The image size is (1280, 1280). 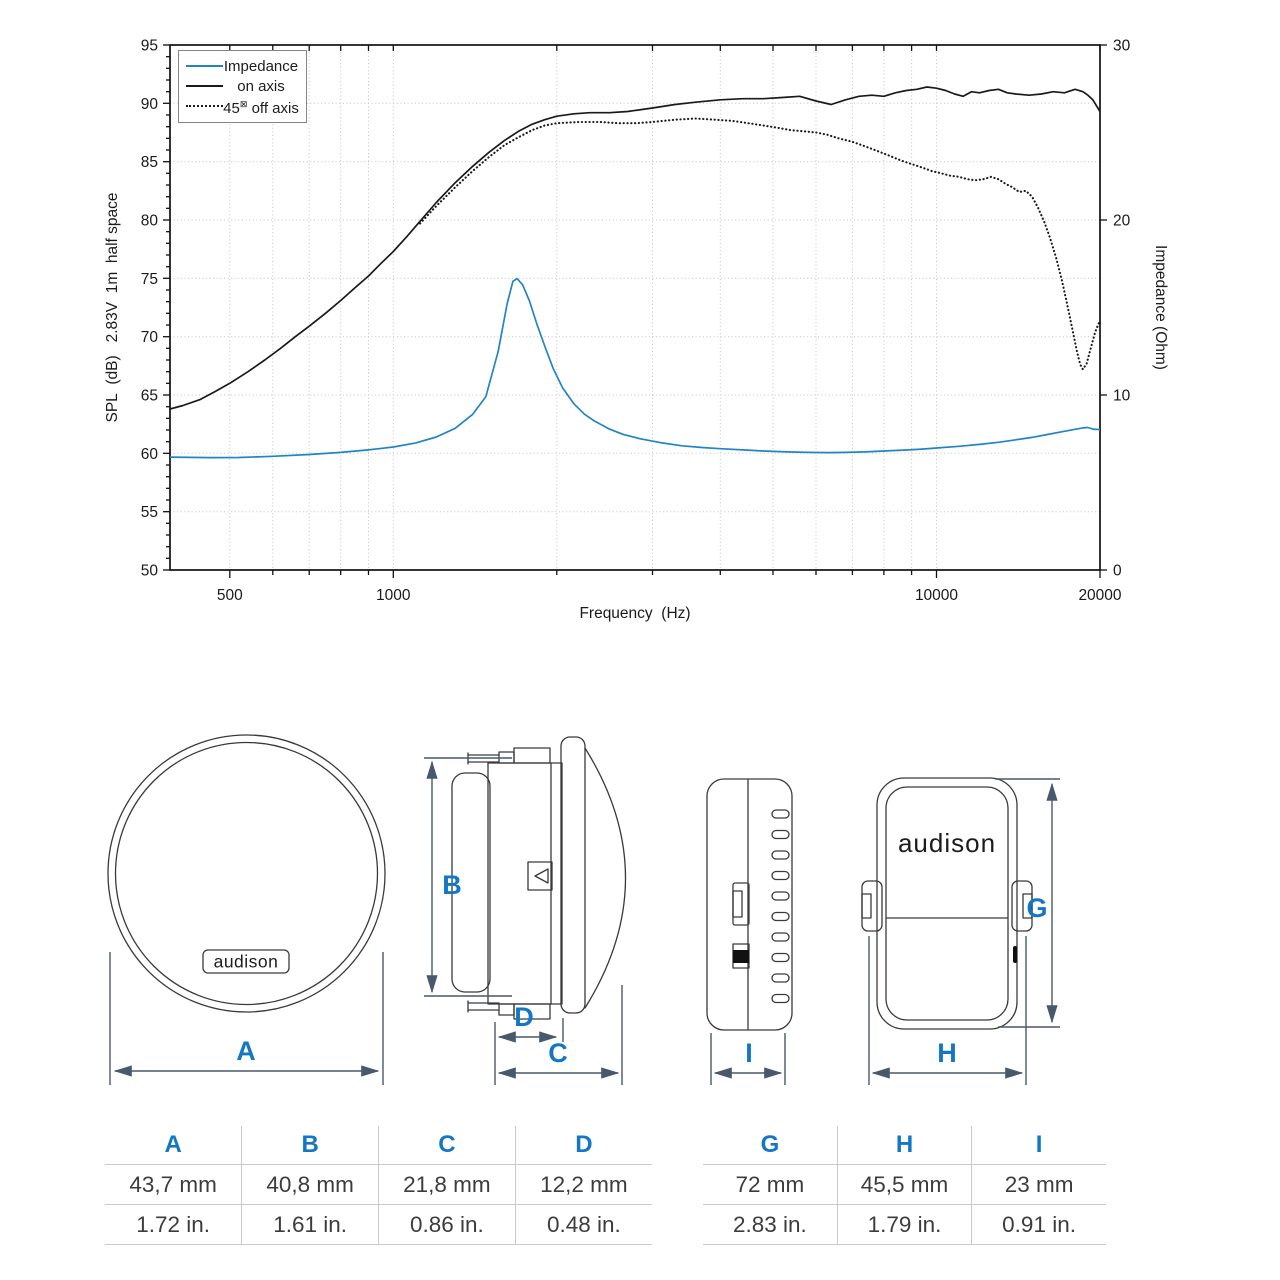 I want to click on crossover-mount-clip, so click(x=741, y=904).